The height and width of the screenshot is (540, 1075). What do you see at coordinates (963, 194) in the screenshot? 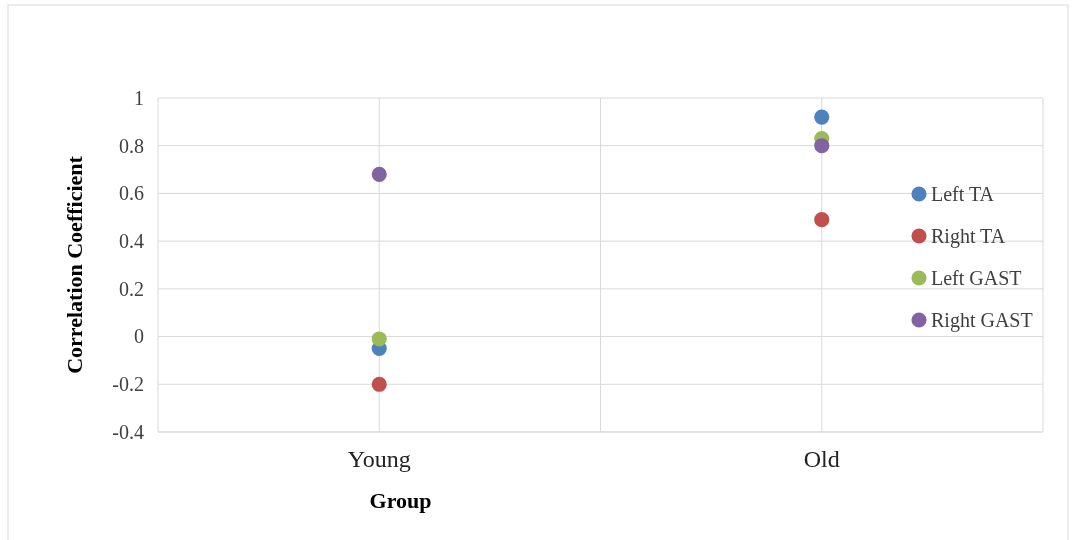
I see `legend-label: Left TA` at bounding box center [963, 194].